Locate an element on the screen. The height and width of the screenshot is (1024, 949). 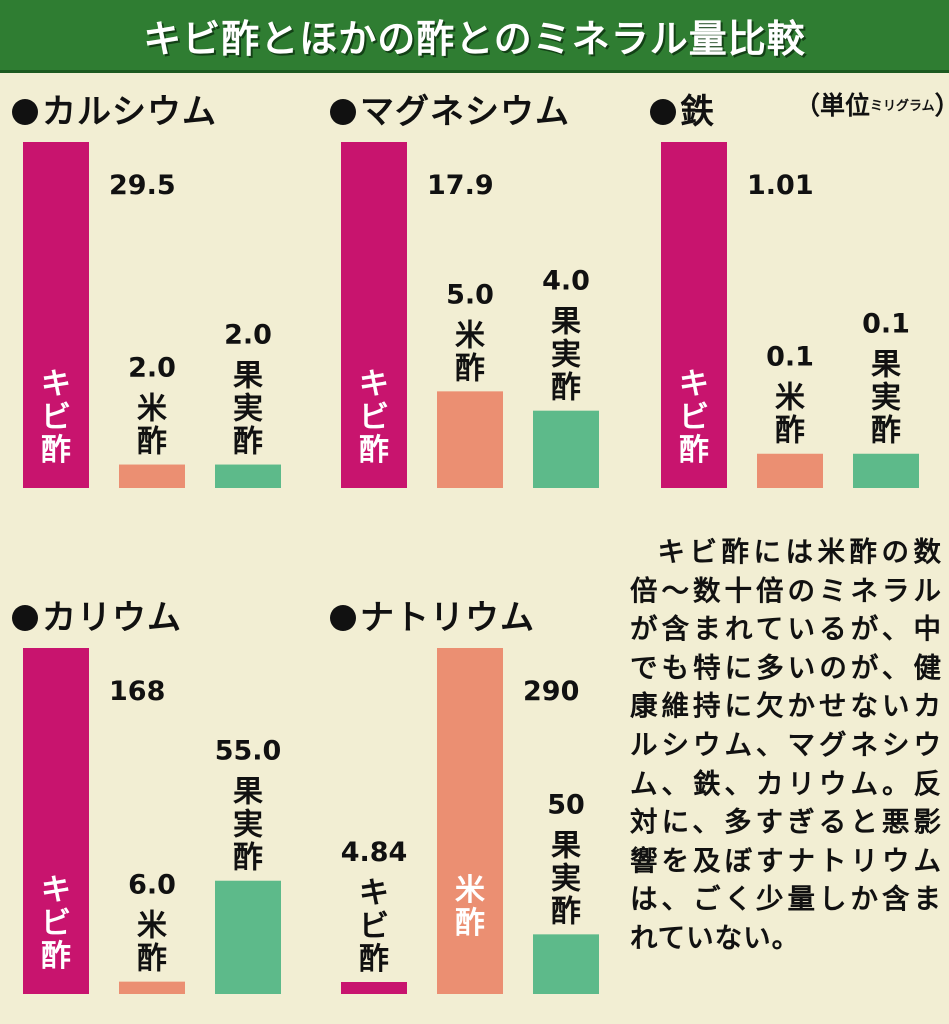
chart-title: 鉄 is located at coordinates (682, 108).